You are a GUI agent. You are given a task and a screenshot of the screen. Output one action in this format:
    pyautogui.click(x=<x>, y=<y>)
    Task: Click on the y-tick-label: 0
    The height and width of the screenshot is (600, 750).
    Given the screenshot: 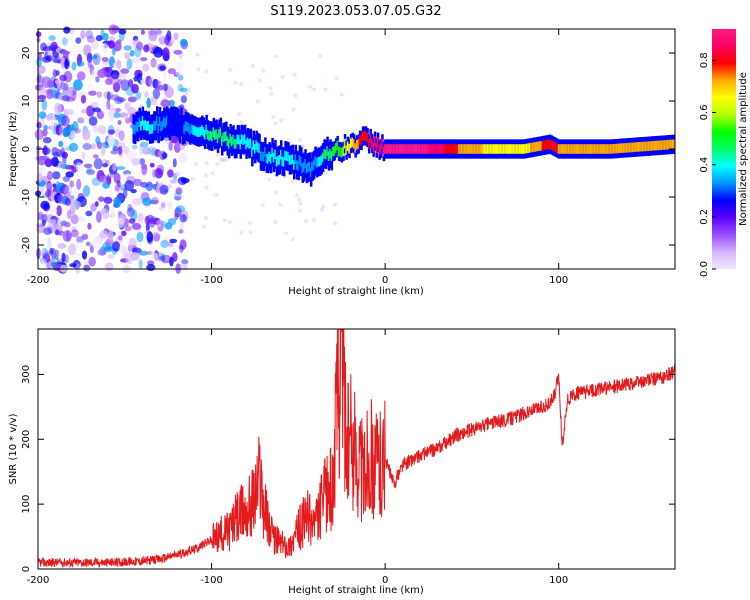 What is the action you would take?
    pyautogui.click(x=26, y=149)
    